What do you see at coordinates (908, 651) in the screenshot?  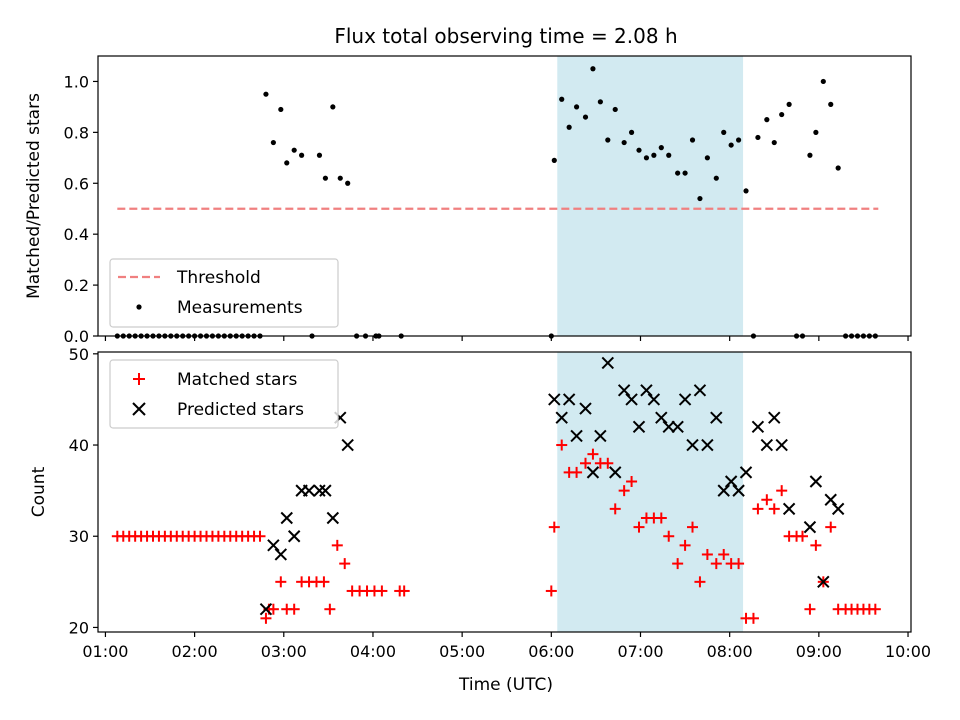 I see `x-tick-label: 10:00` at bounding box center [908, 651].